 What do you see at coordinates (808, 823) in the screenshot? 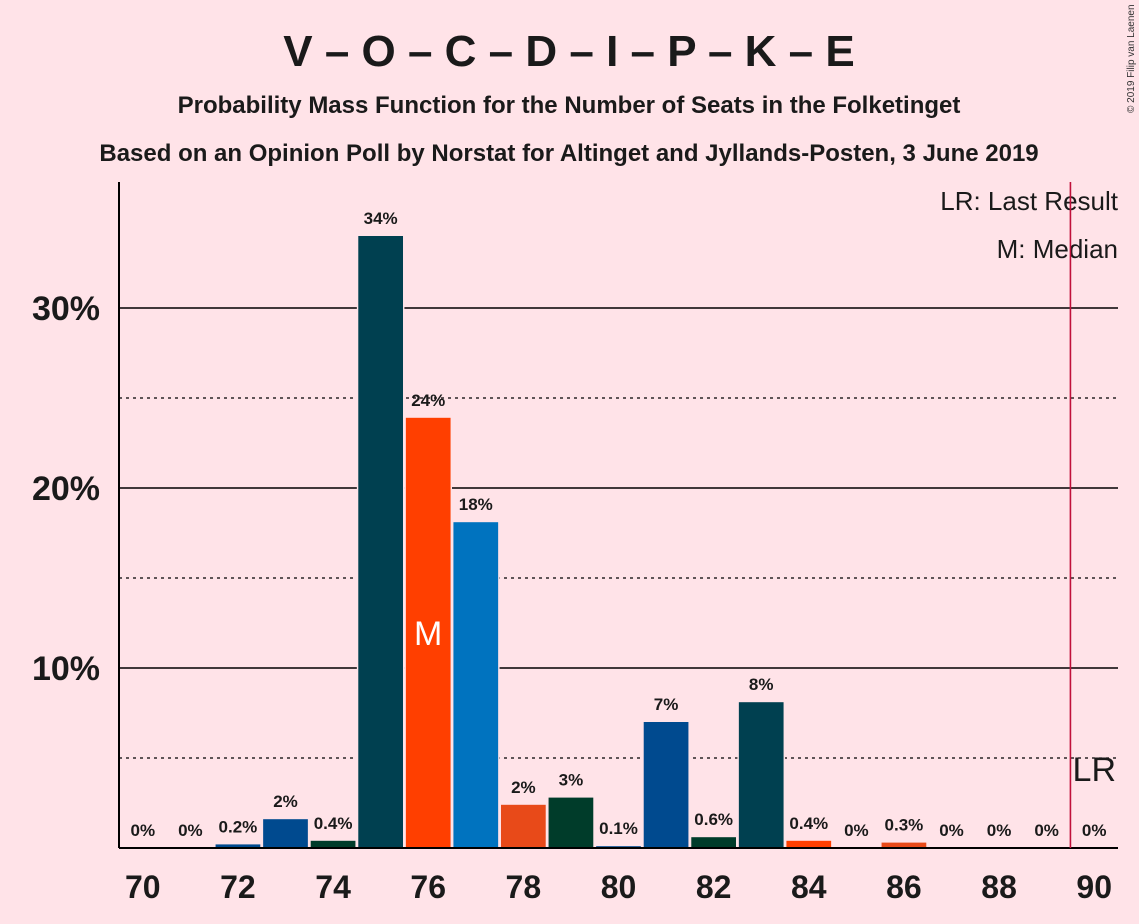
I see `data-label-seat-84: 0.4%` at bounding box center [808, 823].